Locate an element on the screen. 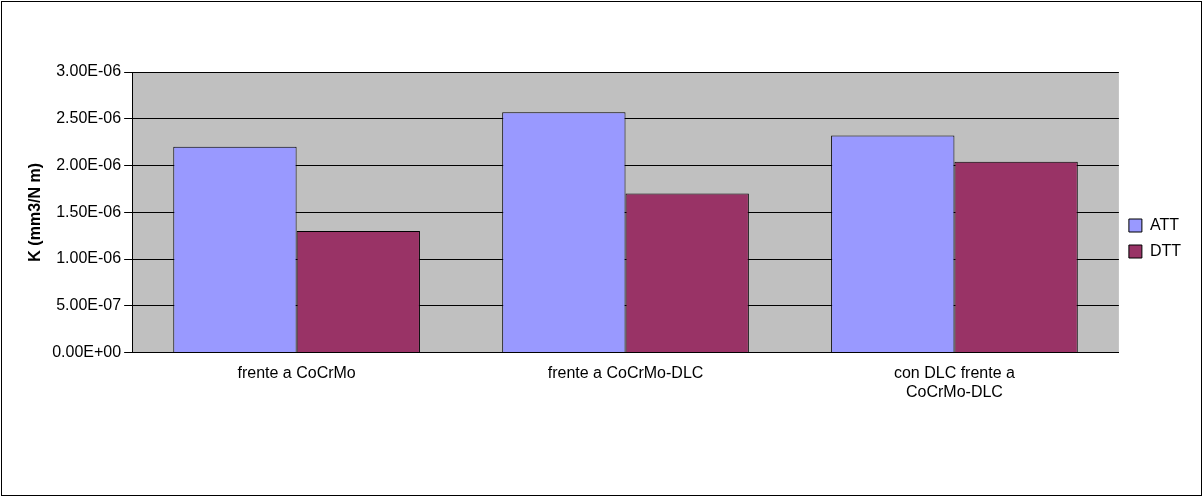 The height and width of the screenshot is (497, 1203). y-tick-label: 1.00E-06 is located at coordinates (89, 258).